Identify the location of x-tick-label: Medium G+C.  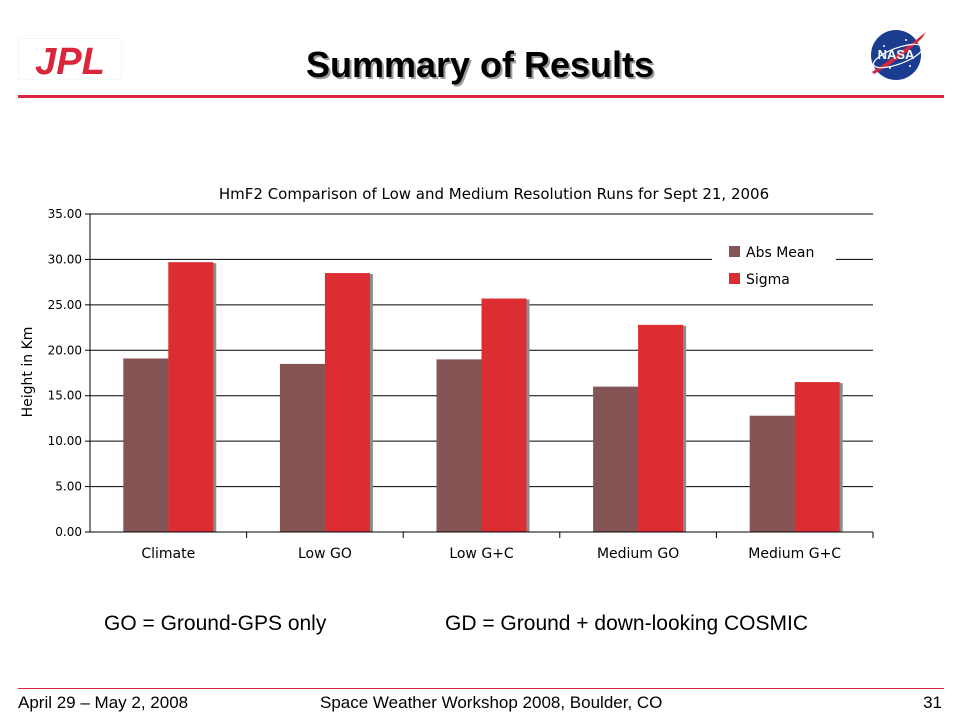
(794, 554).